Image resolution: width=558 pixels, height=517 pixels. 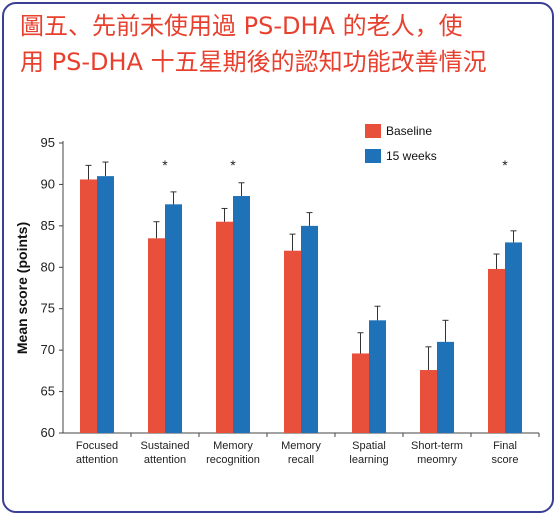 What do you see at coordinates (165, 446) in the screenshot?
I see `x-category-label: Sustained` at bounding box center [165, 446].